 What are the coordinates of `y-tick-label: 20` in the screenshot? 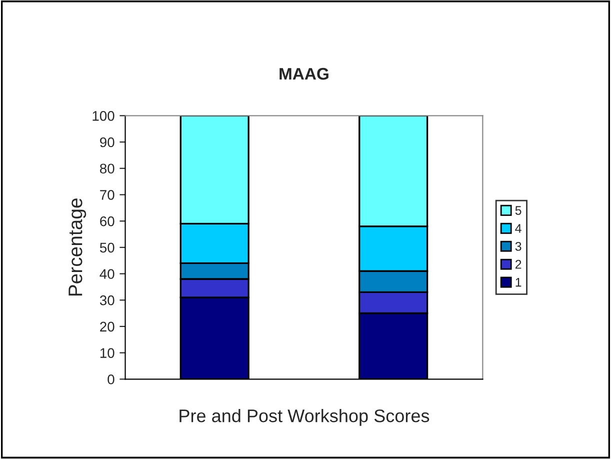 It's located at (107, 327).